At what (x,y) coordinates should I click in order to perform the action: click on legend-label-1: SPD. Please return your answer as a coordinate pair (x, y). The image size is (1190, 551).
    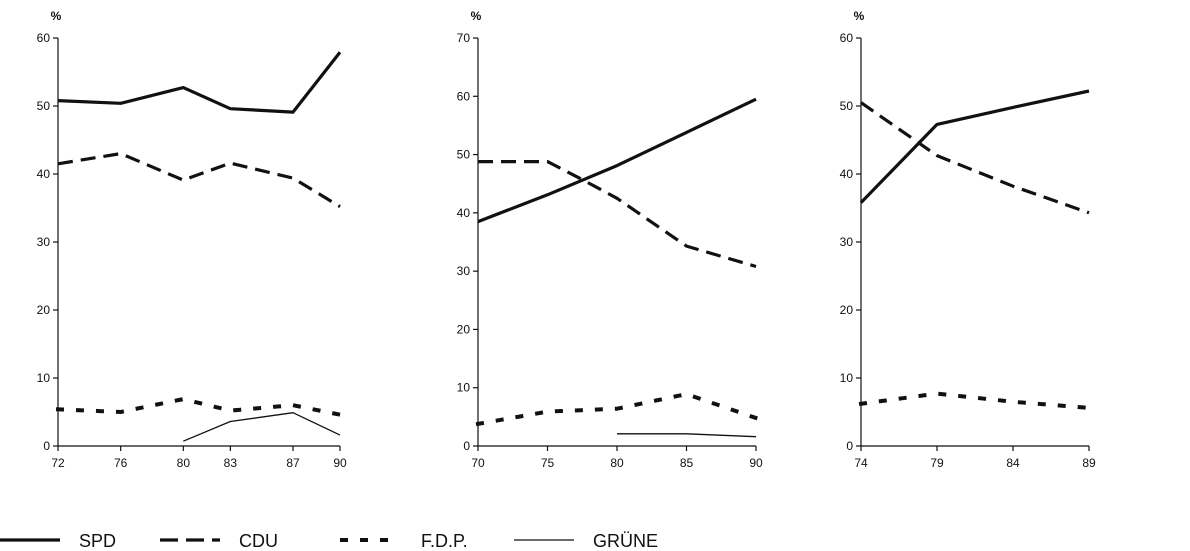
    Looking at the image, I should click on (97, 541).